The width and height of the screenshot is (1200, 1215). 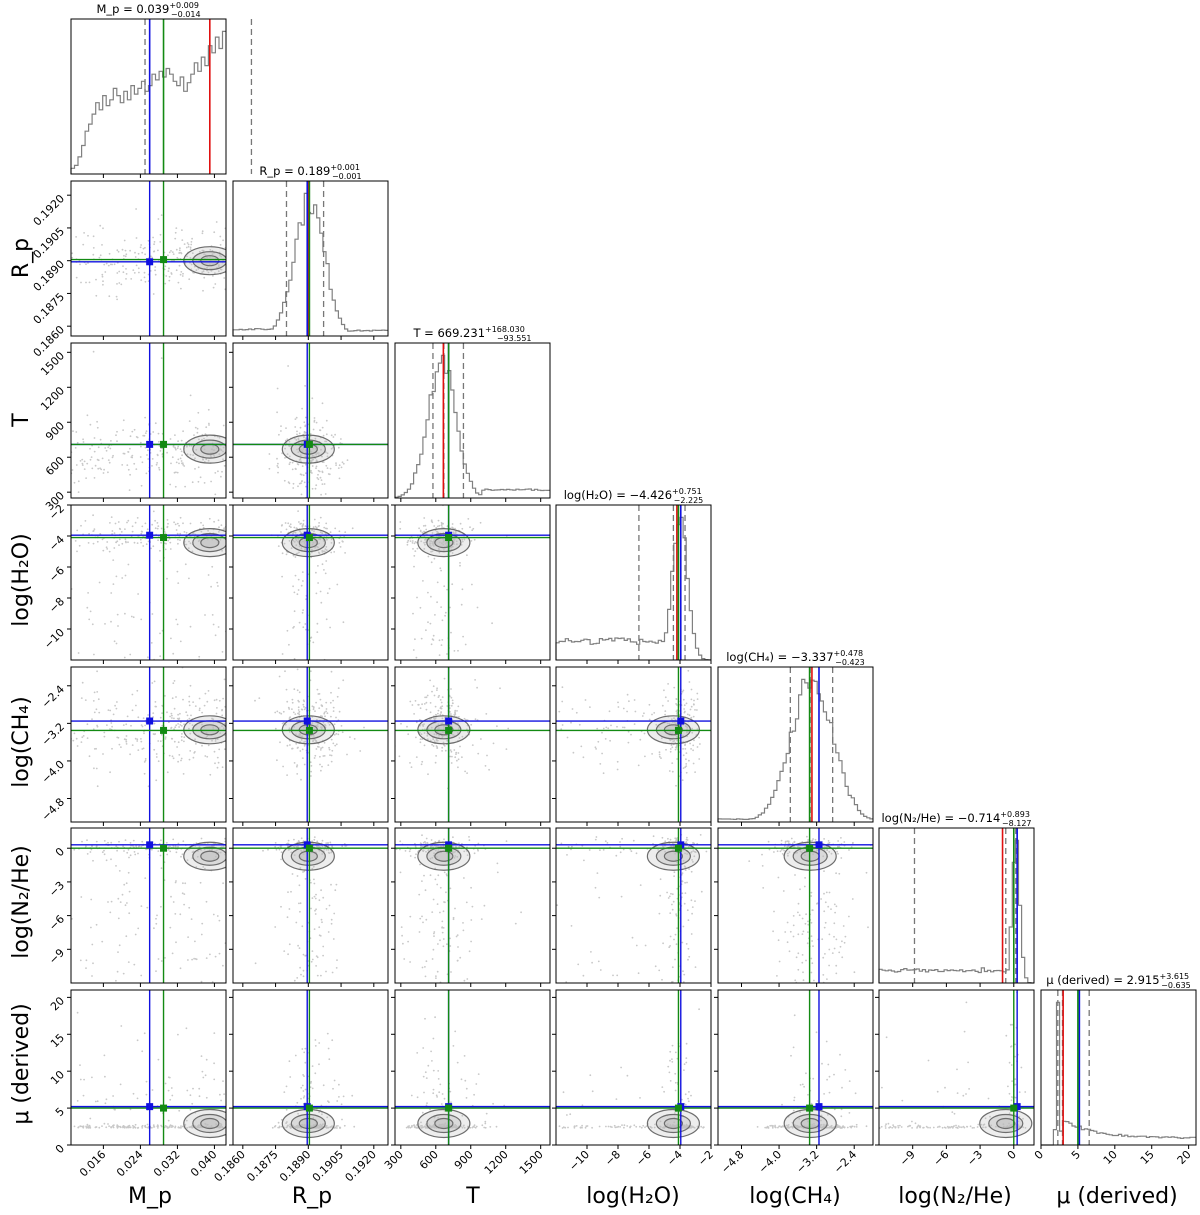 What do you see at coordinates (52, 398) in the screenshot?
I see `y-tick-label-T: 1200` at bounding box center [52, 398].